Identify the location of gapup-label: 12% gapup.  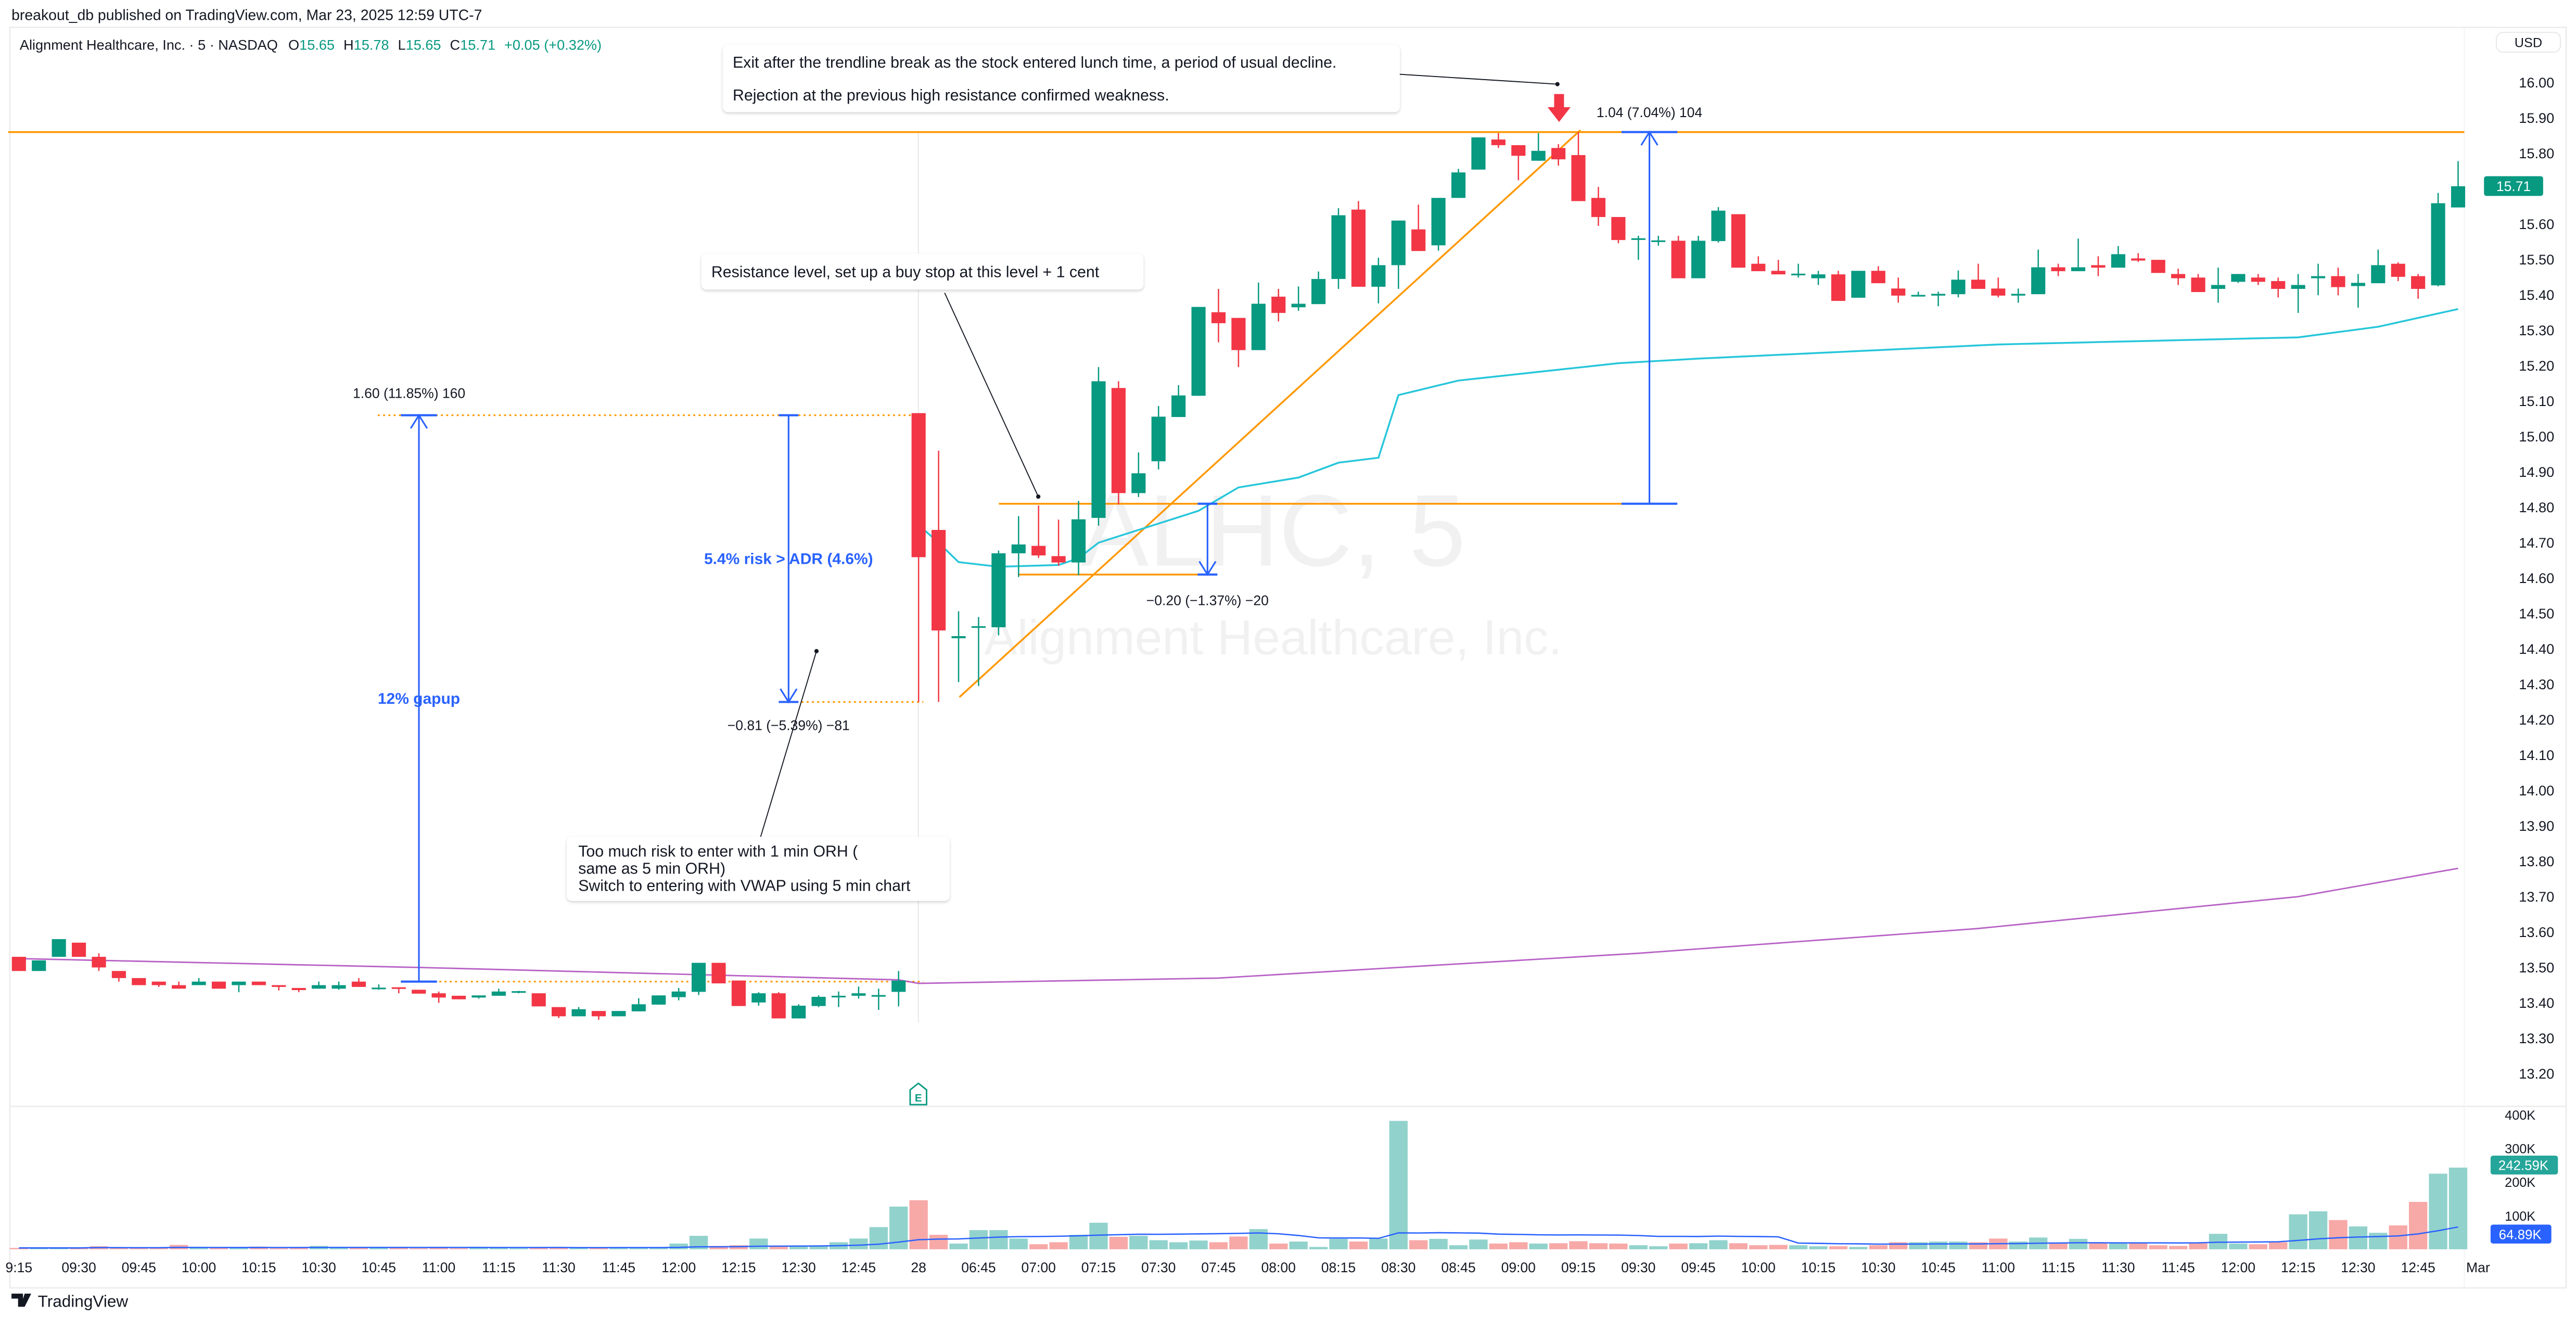
(419, 698).